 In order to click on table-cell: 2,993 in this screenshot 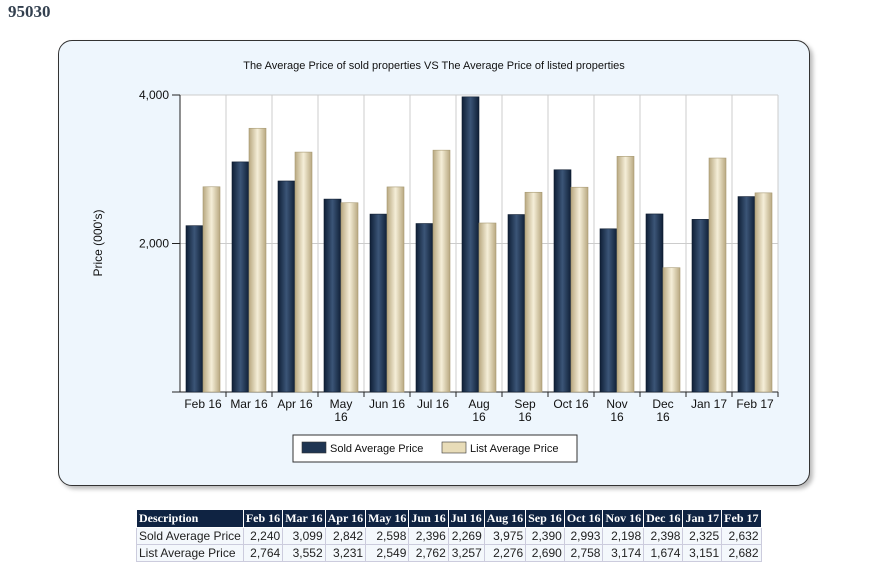, I will do `click(583, 536)`.